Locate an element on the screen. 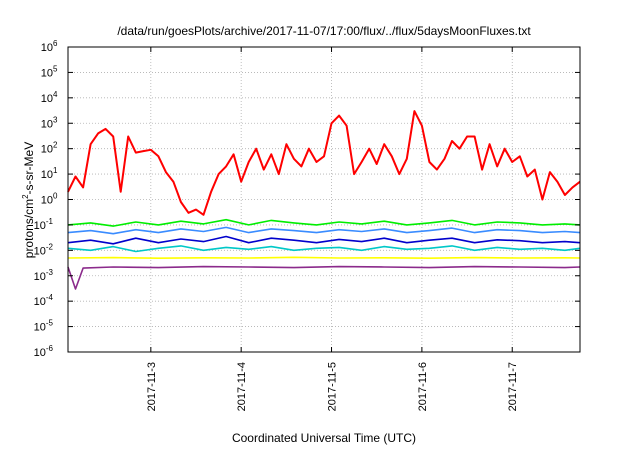 The height and width of the screenshot is (453, 640). y-tick-label: 10⁻³ is located at coordinates (44, 275).